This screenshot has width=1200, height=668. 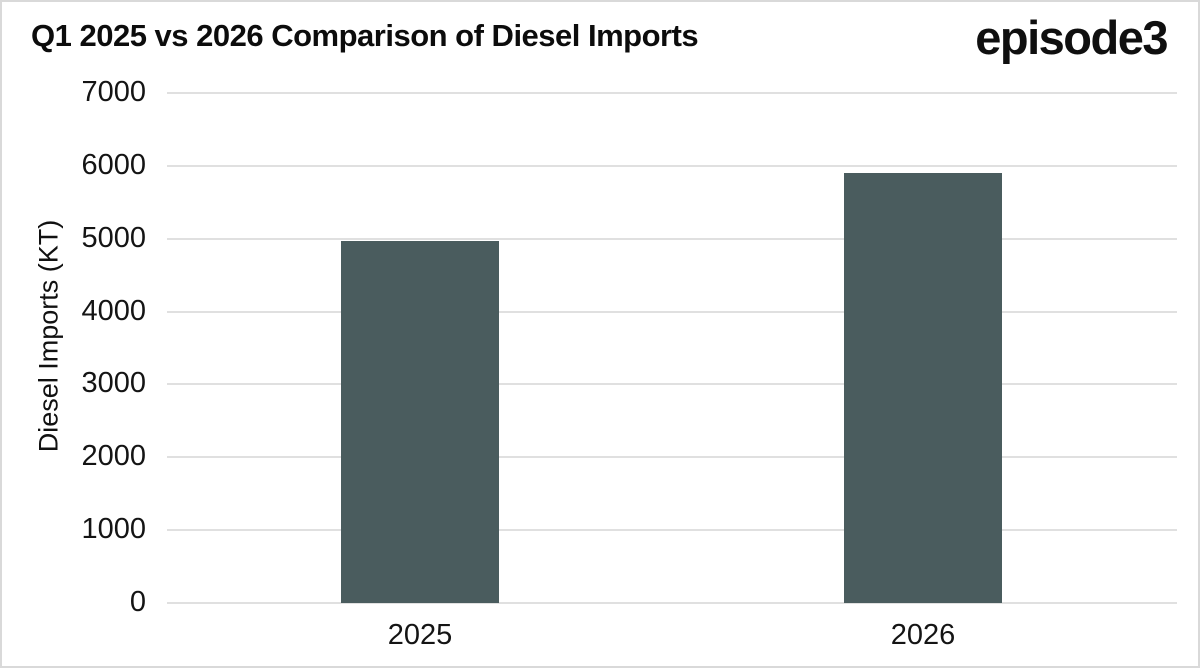 What do you see at coordinates (48, 336) in the screenshot?
I see `y-axis-title: Diesel Imports (KT)` at bounding box center [48, 336].